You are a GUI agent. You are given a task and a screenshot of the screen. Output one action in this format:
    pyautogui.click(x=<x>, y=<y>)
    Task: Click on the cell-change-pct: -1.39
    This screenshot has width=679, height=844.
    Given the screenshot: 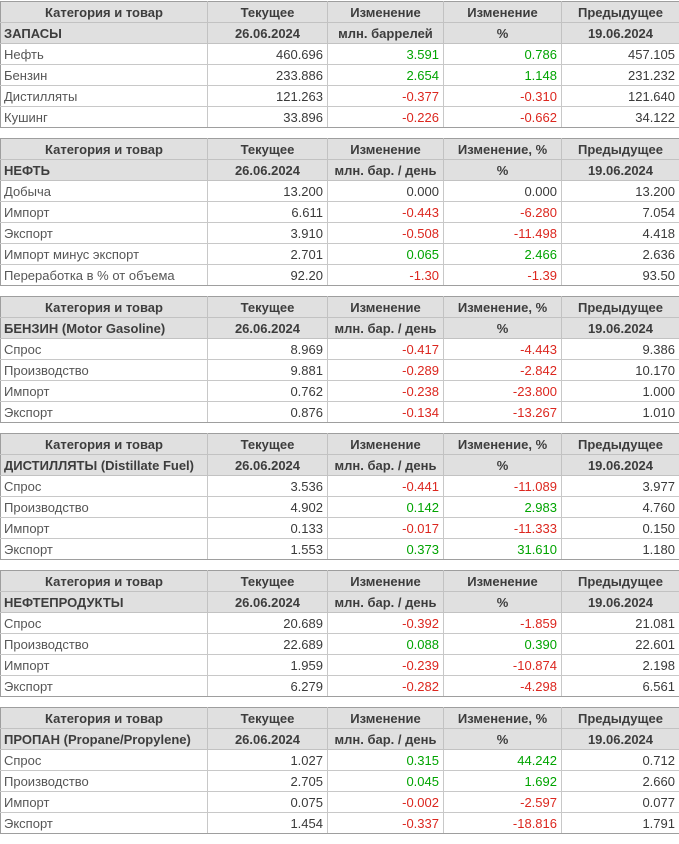 What is the action you would take?
    pyautogui.click(x=503, y=275)
    